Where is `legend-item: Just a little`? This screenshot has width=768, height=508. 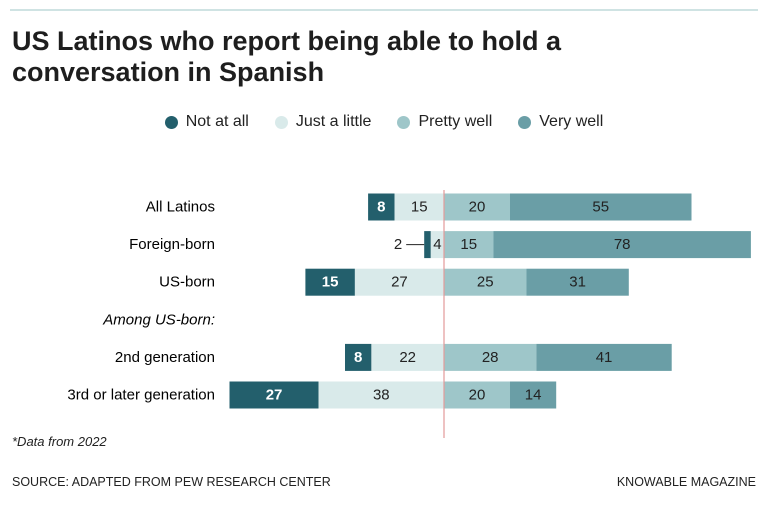
legend-item: Just a little is located at coordinates (323, 122).